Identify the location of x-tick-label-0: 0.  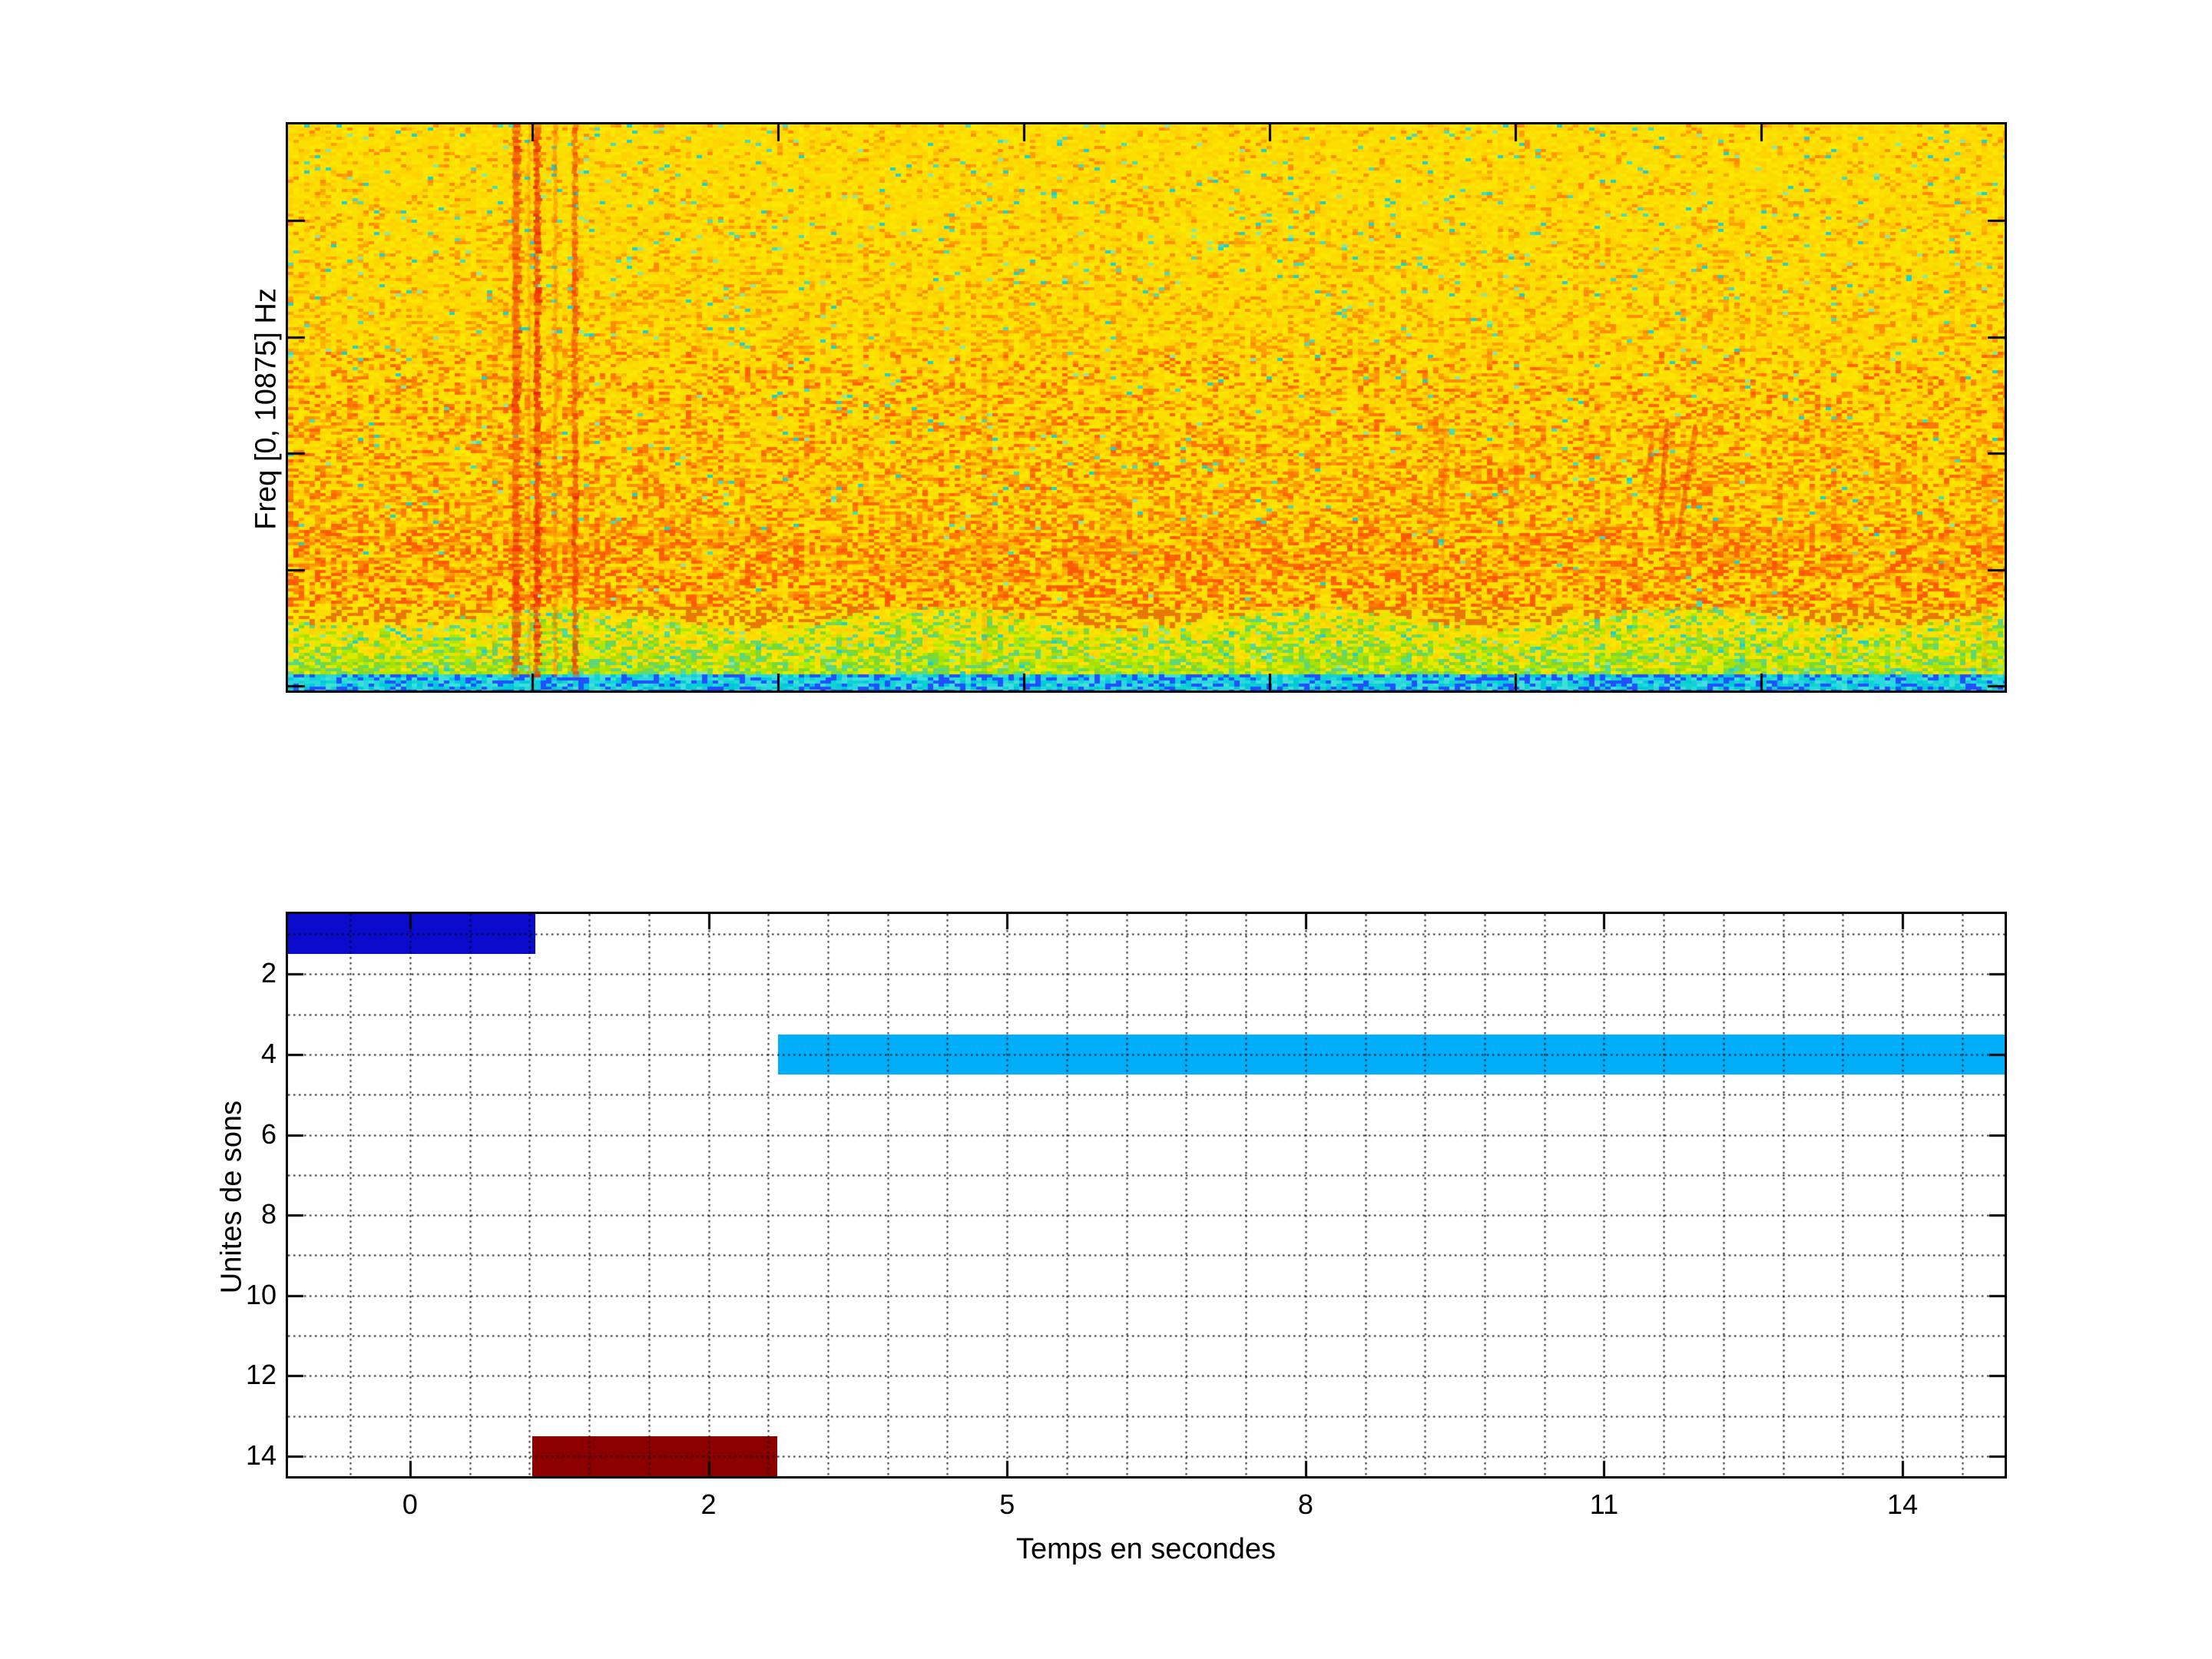
(410, 1504).